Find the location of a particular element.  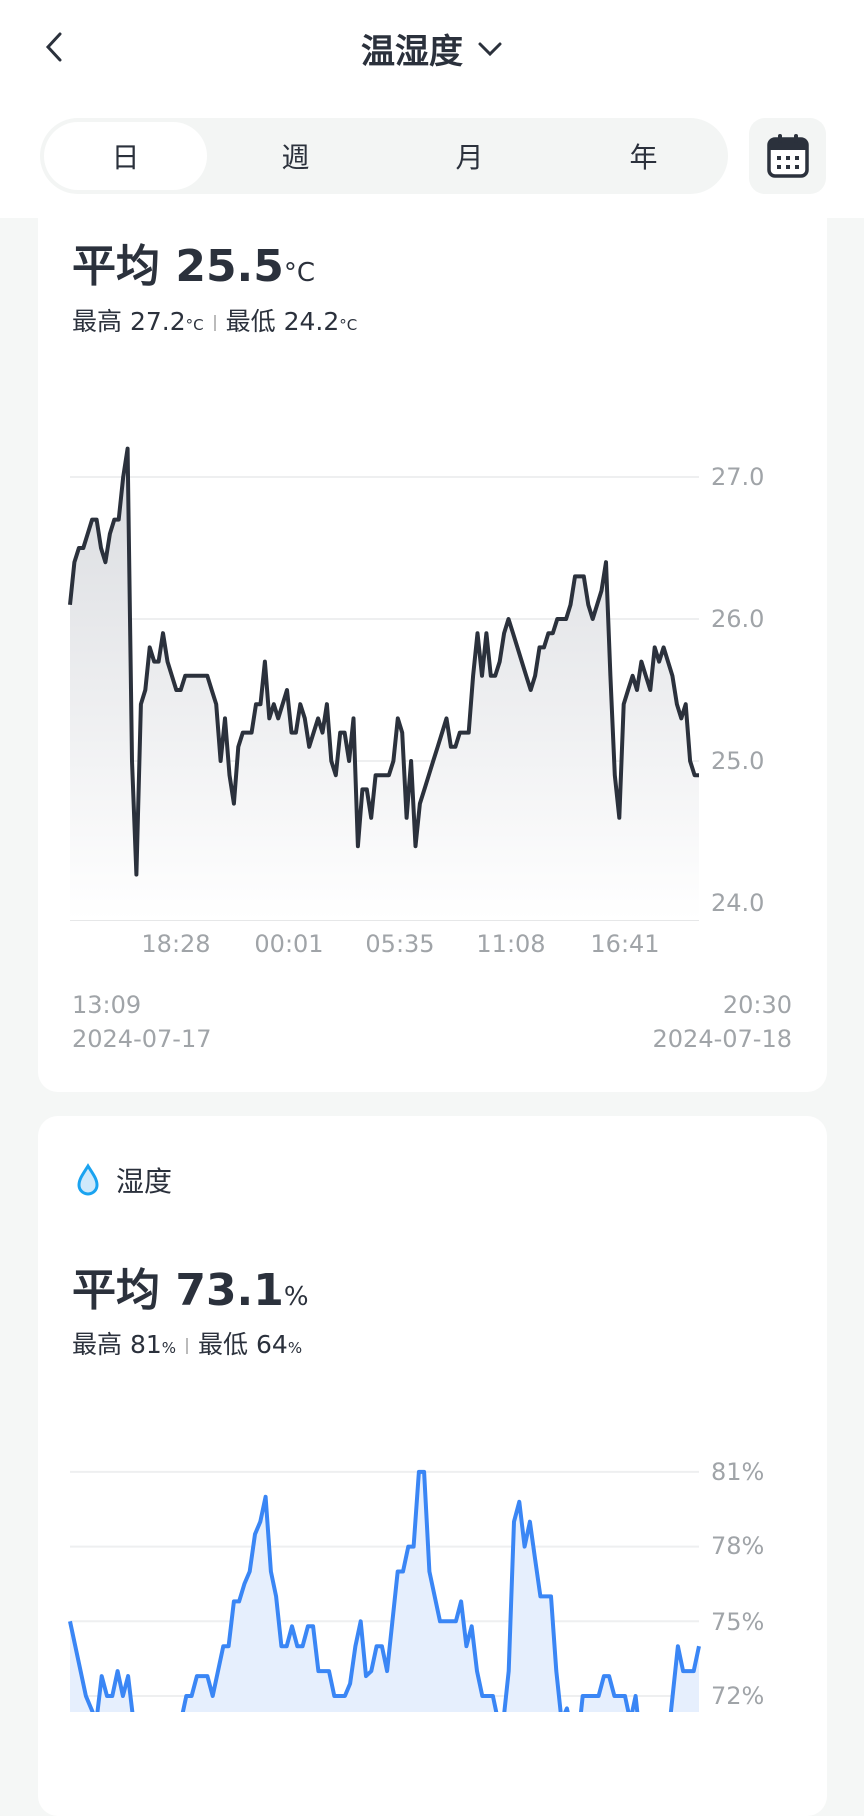

calendar-icon is located at coordinates (787, 156).